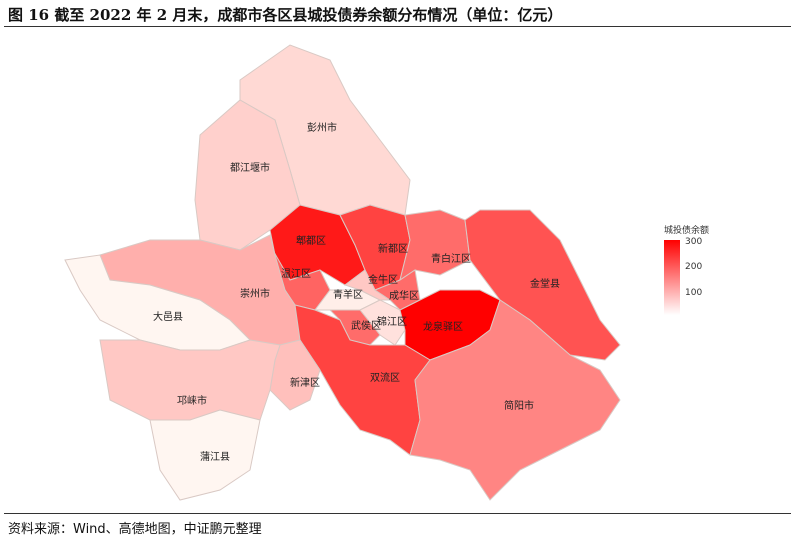 The width and height of the screenshot is (795, 542). I want to click on region-label: 彭州市, so click(322, 127).